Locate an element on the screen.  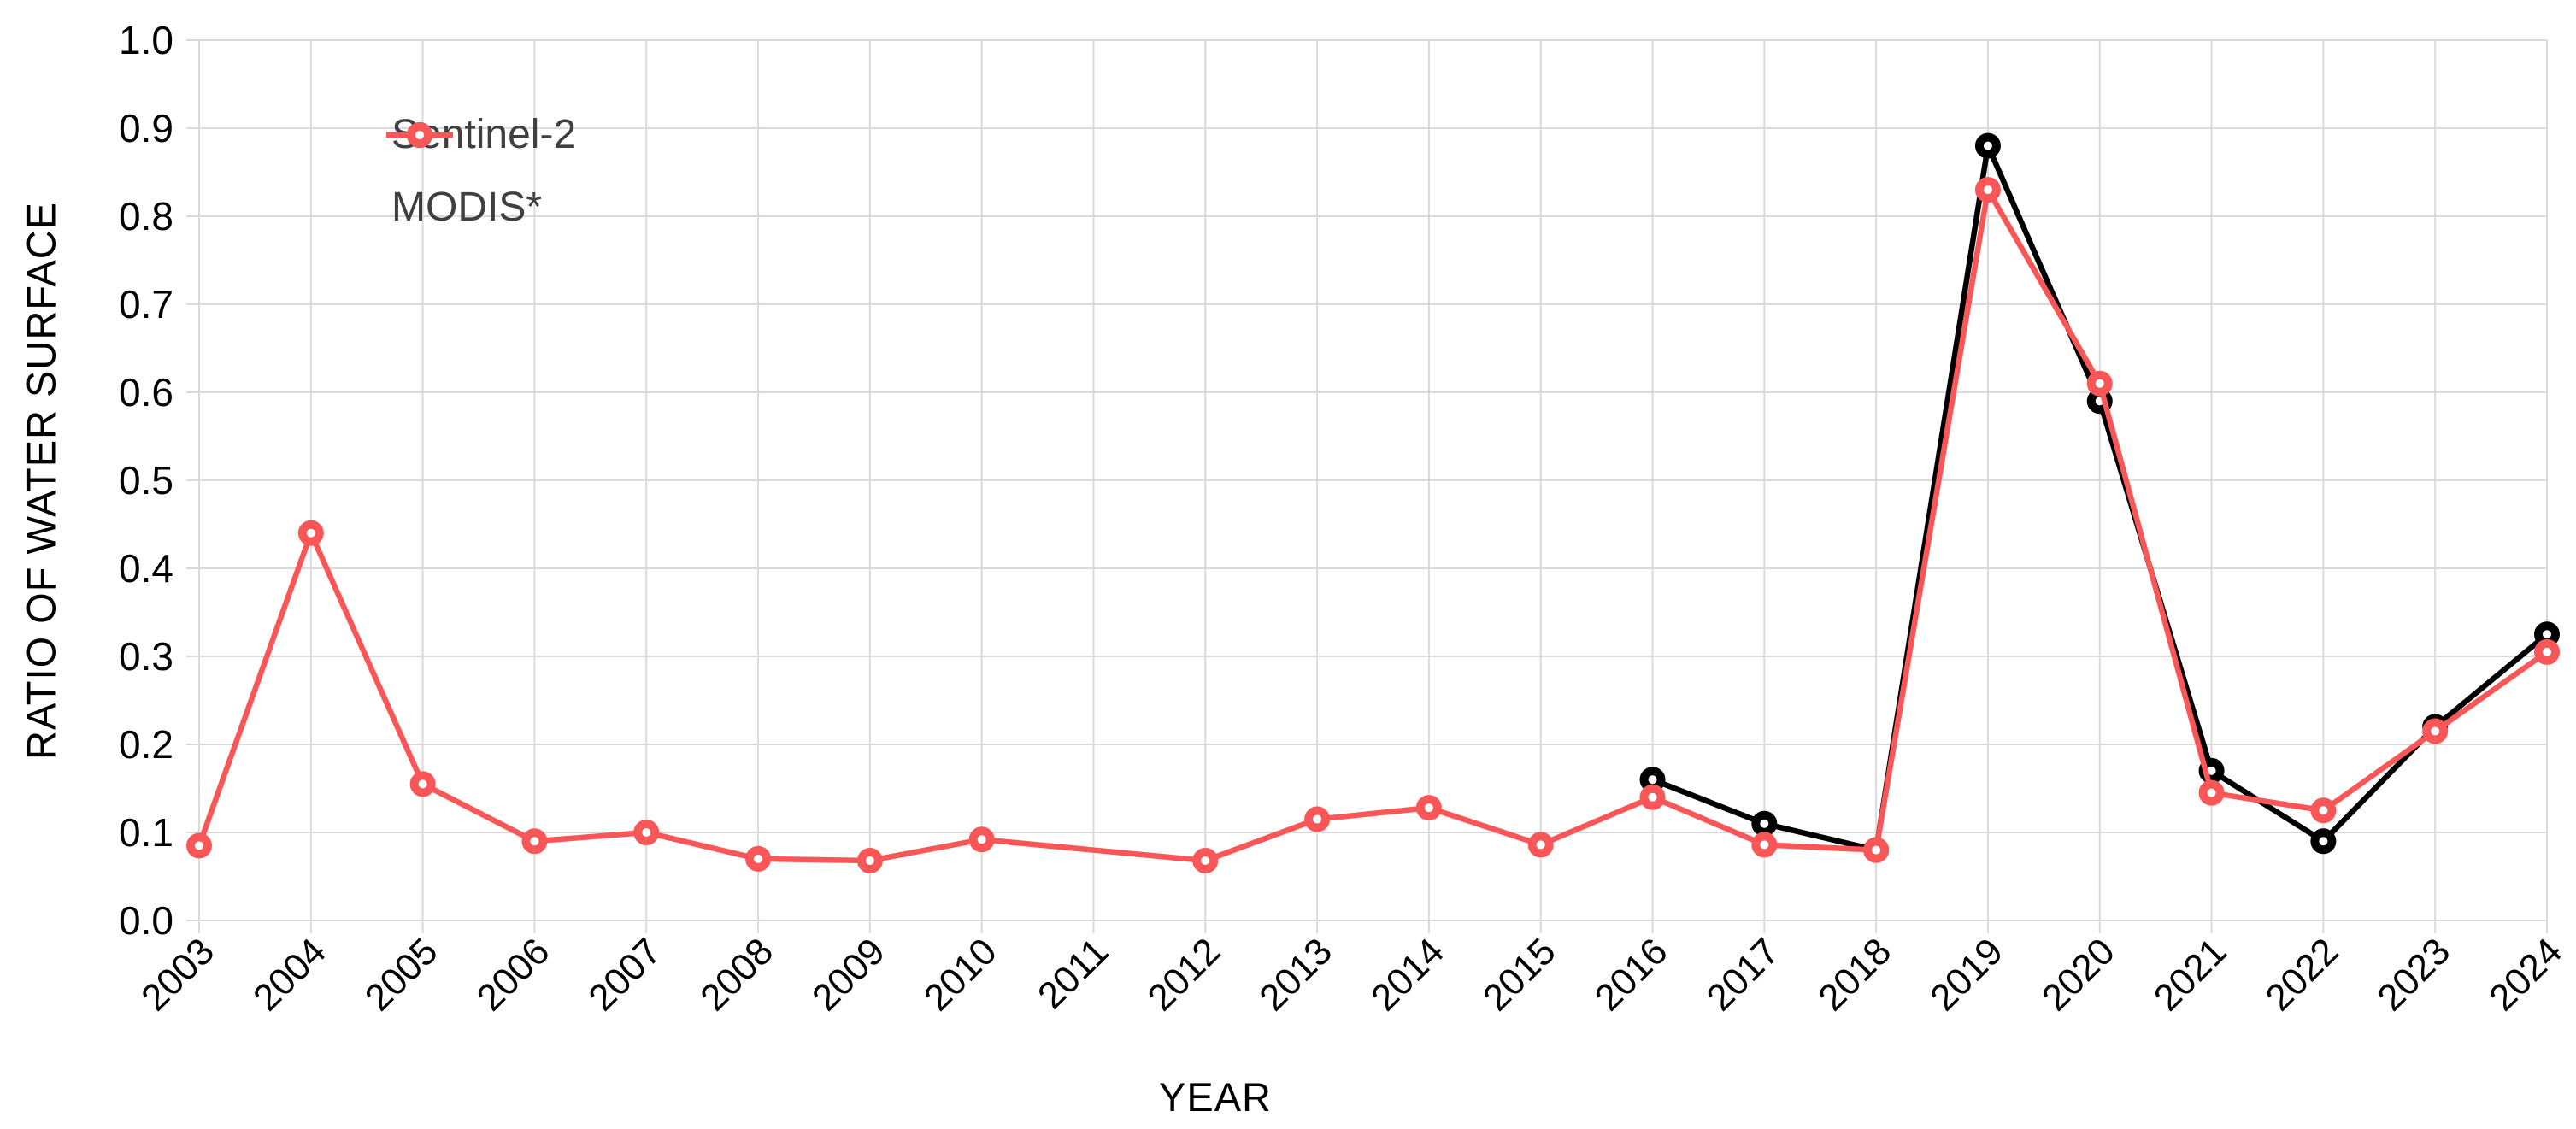
x-tick-label: 2003 is located at coordinates (177, 974).